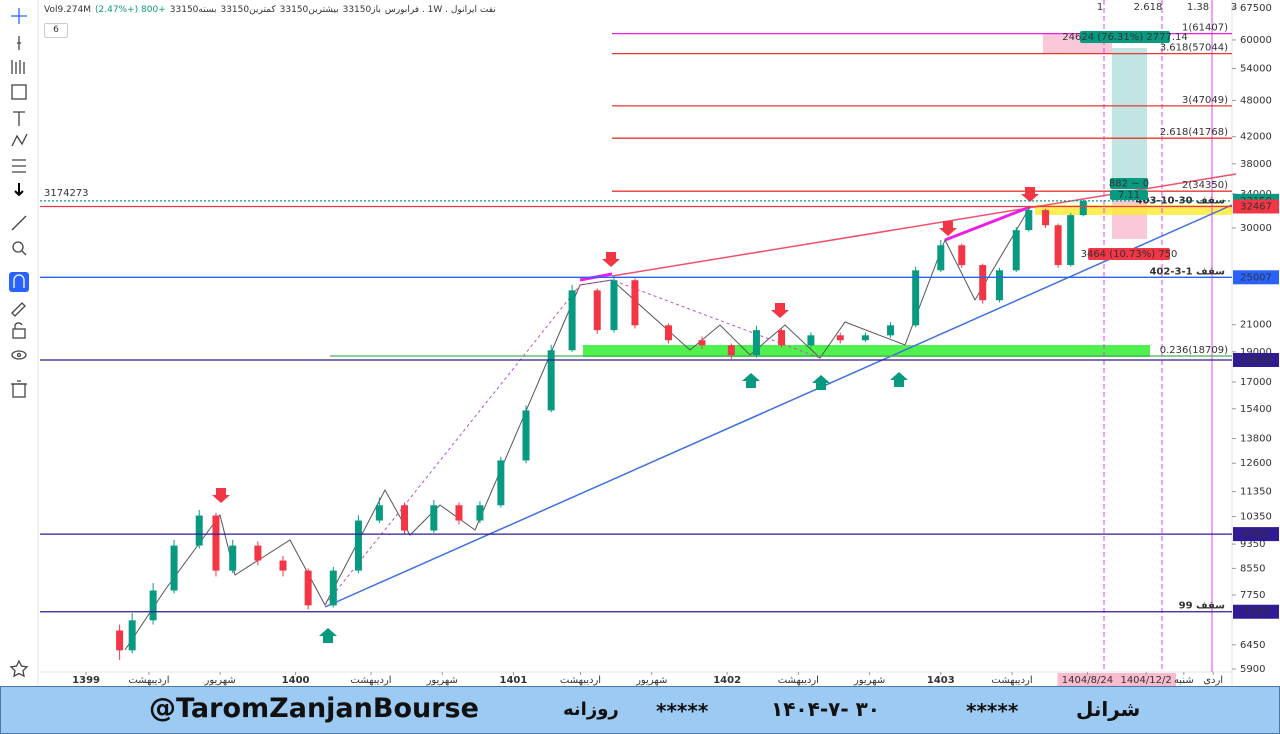 The image size is (1280, 734). Describe the element at coordinates (67, 10) in the screenshot. I see `volume: Vol9.274M` at that location.